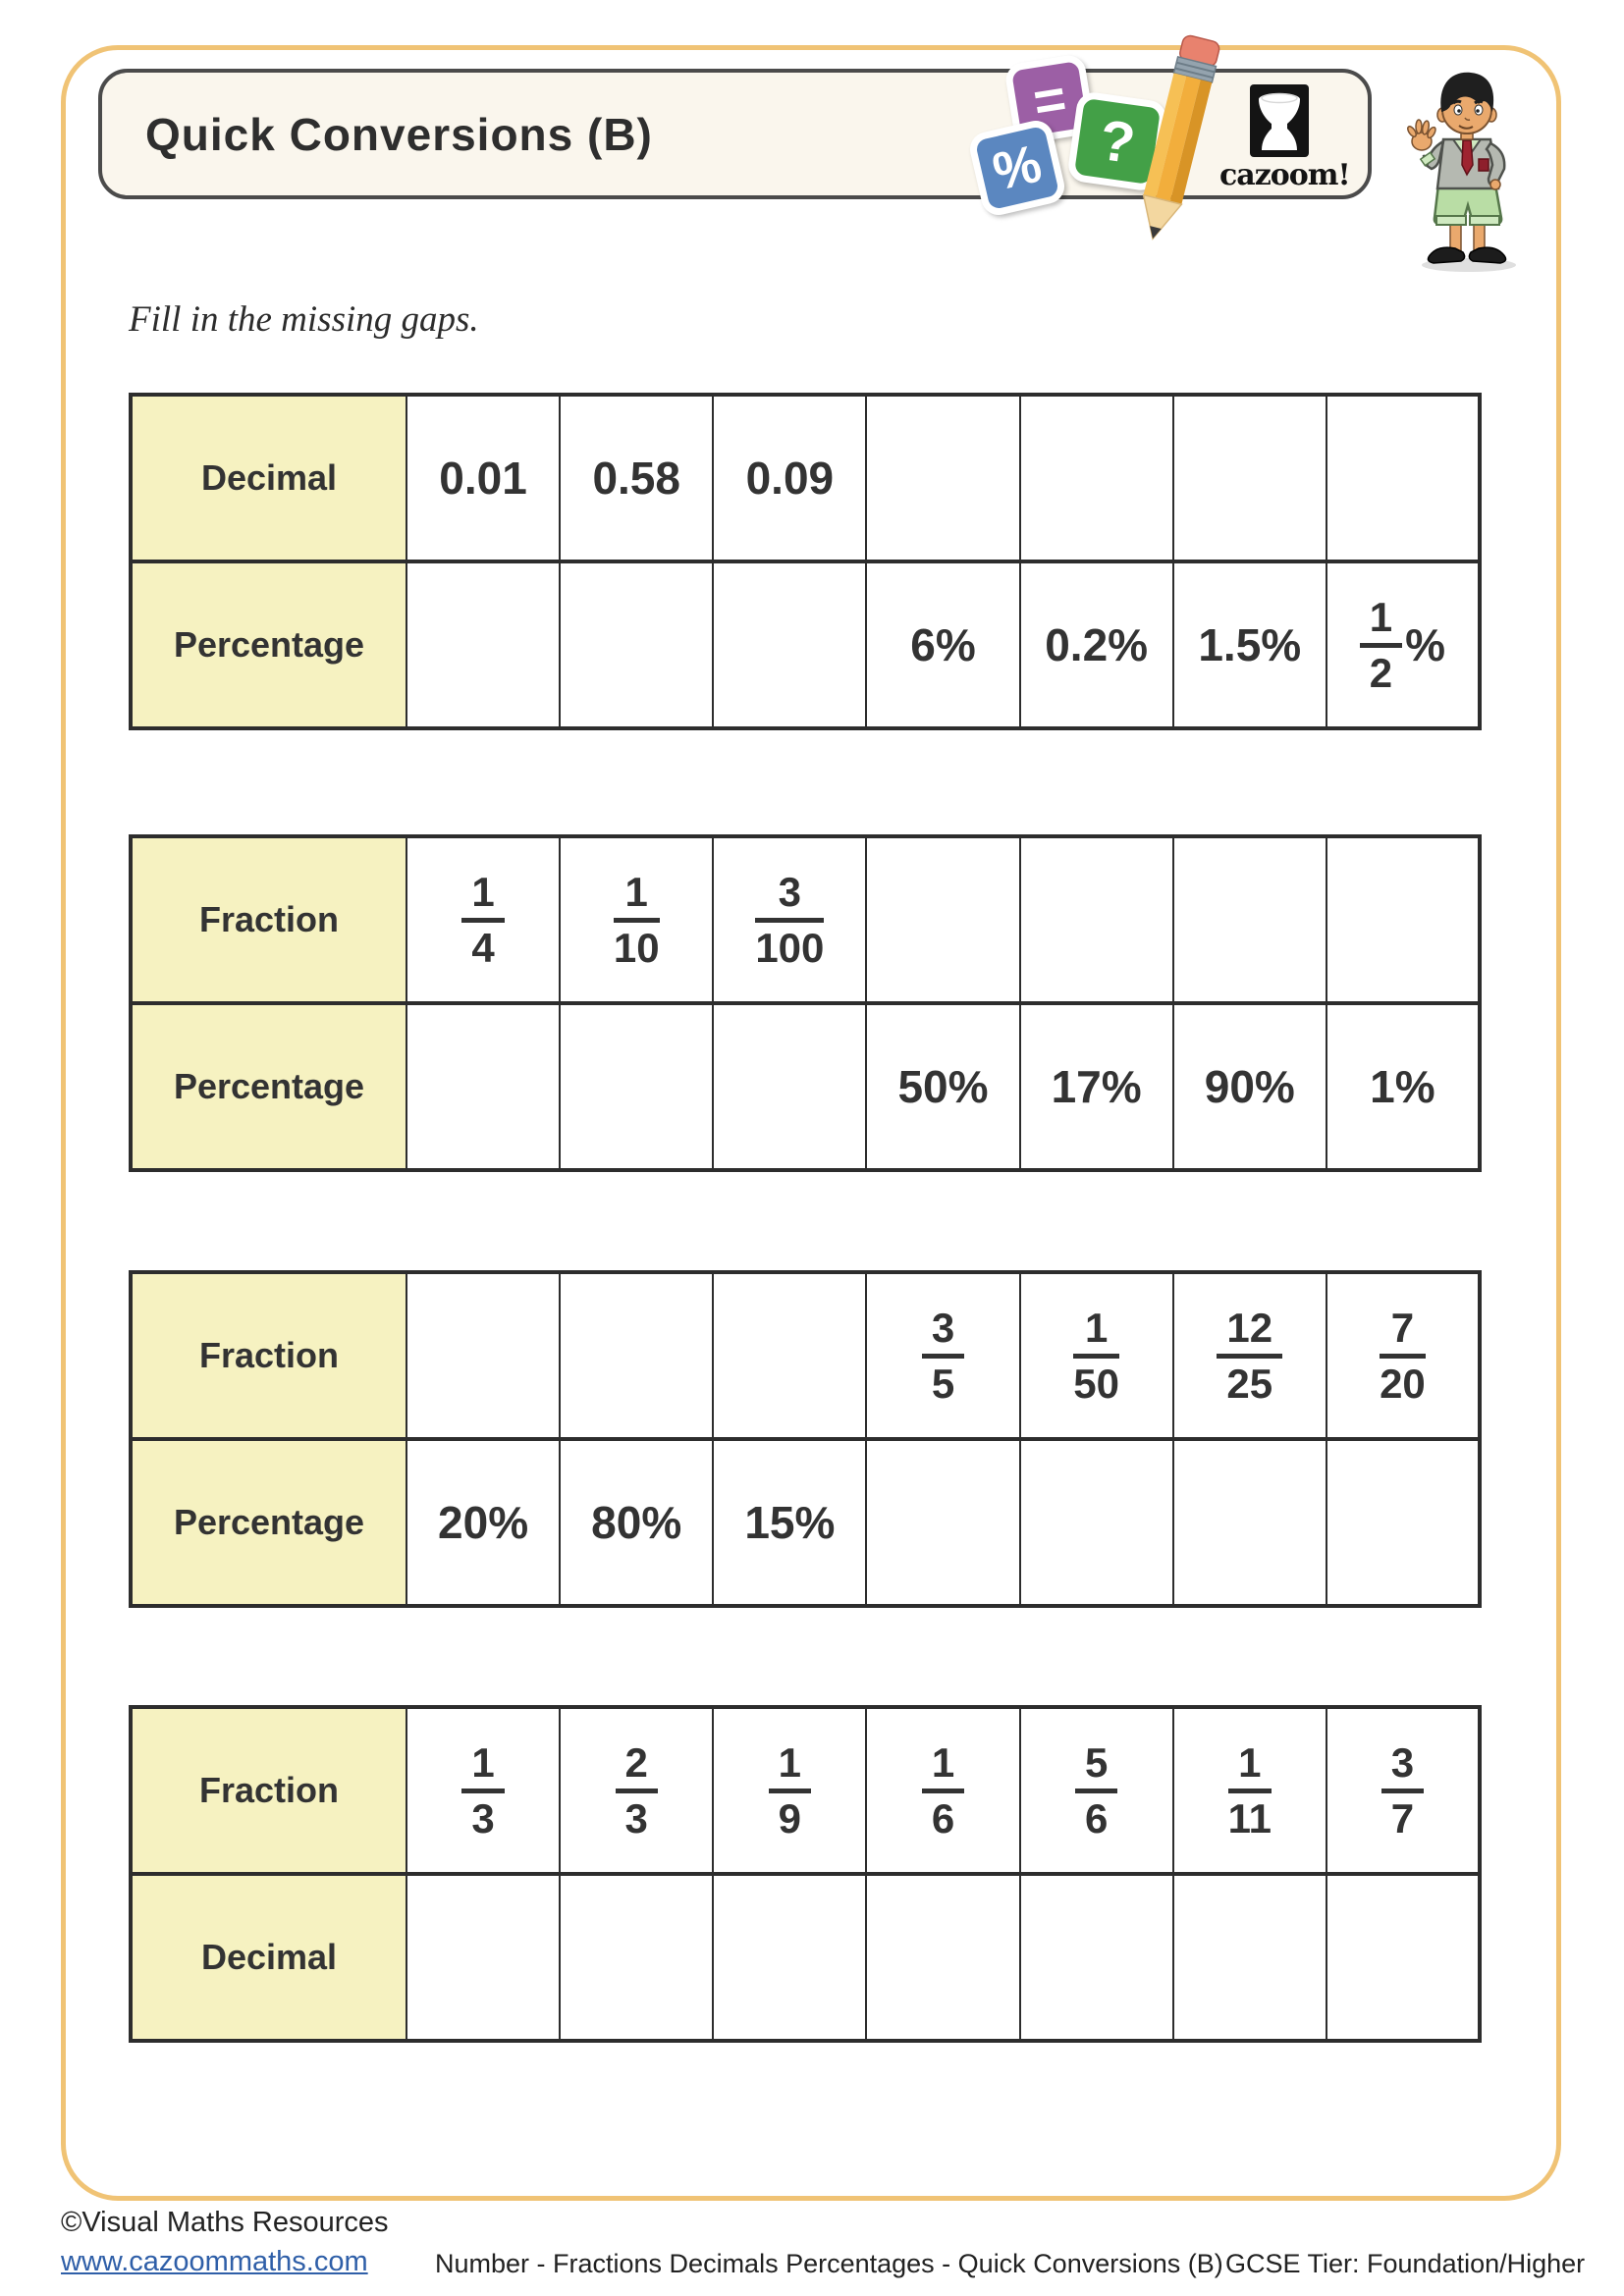  I want to click on conversion-table-2: Fraction 1 4 1 10 3 100 Percentage 50% 17% 90% 1%, so click(805, 1003).